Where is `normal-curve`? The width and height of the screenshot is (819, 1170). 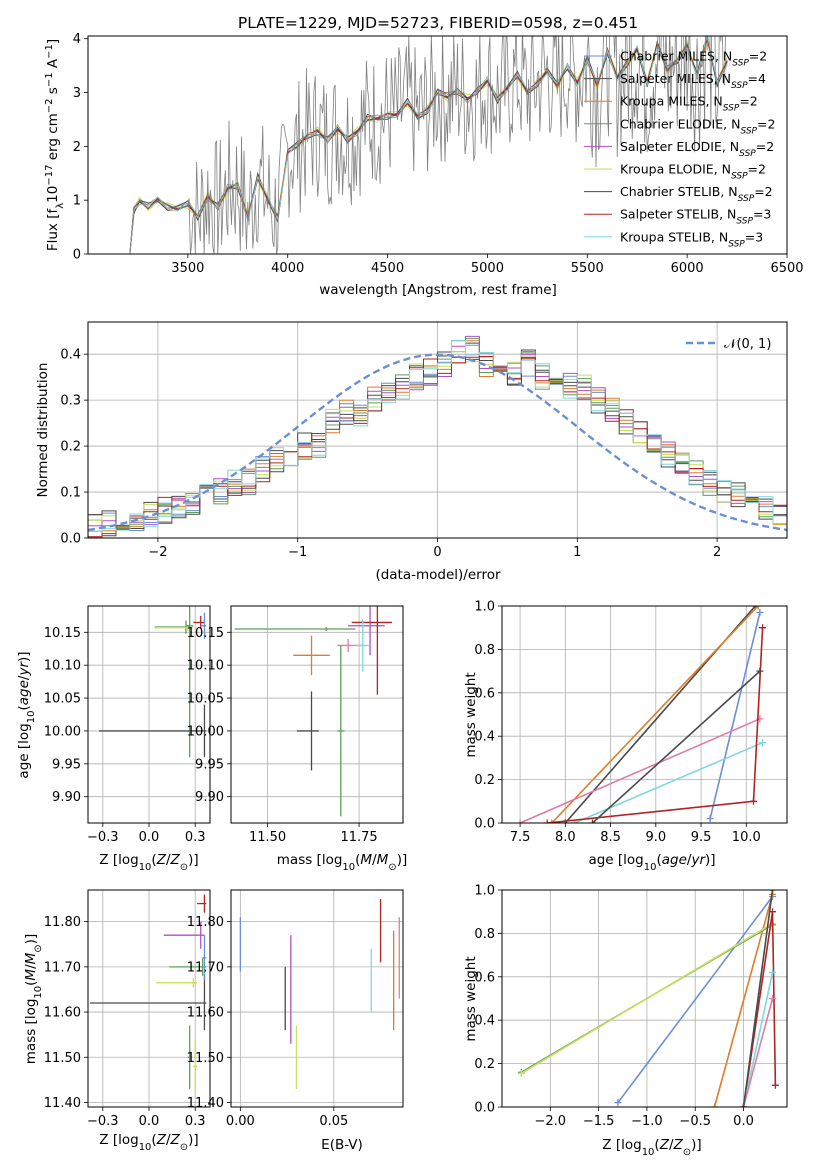
normal-curve is located at coordinates (437, 442).